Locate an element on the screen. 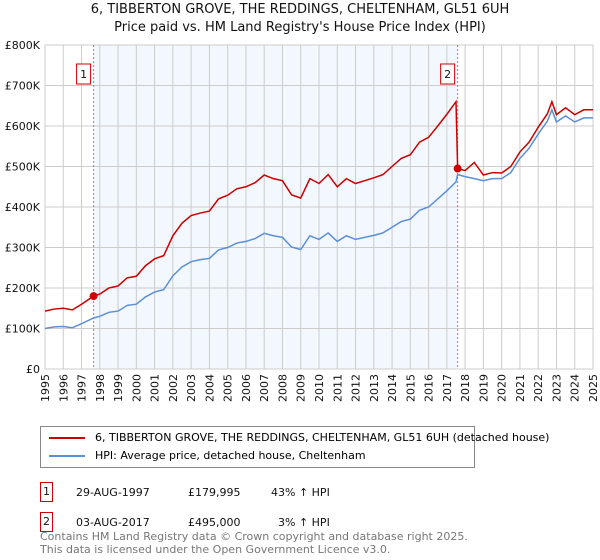 The height and width of the screenshot is (560, 600). y-tick-label: £700K is located at coordinates (23, 86).